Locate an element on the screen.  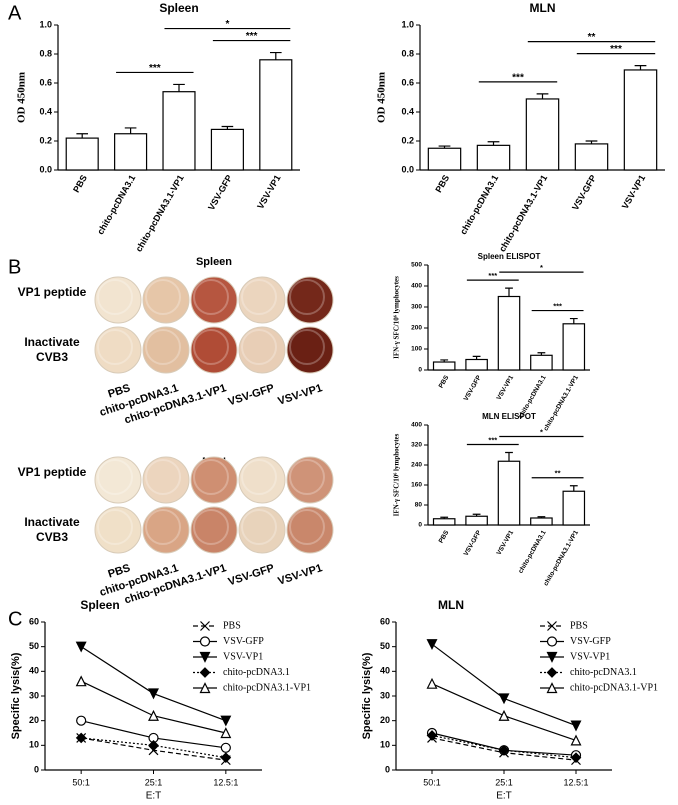
well-column-label: VSV-VP1 is located at coordinates (300, 395).